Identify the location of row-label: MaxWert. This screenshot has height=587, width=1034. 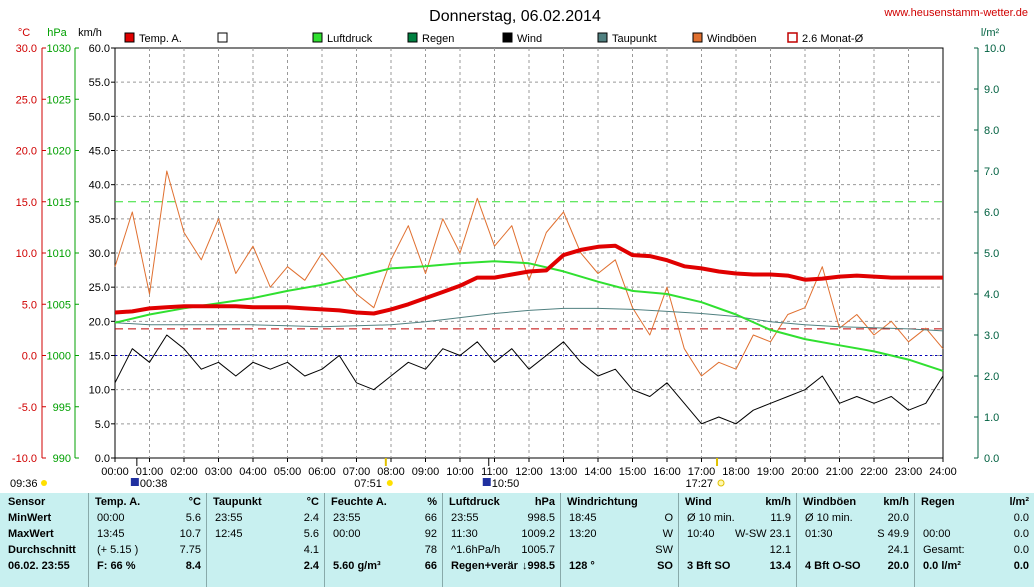
(31, 534).